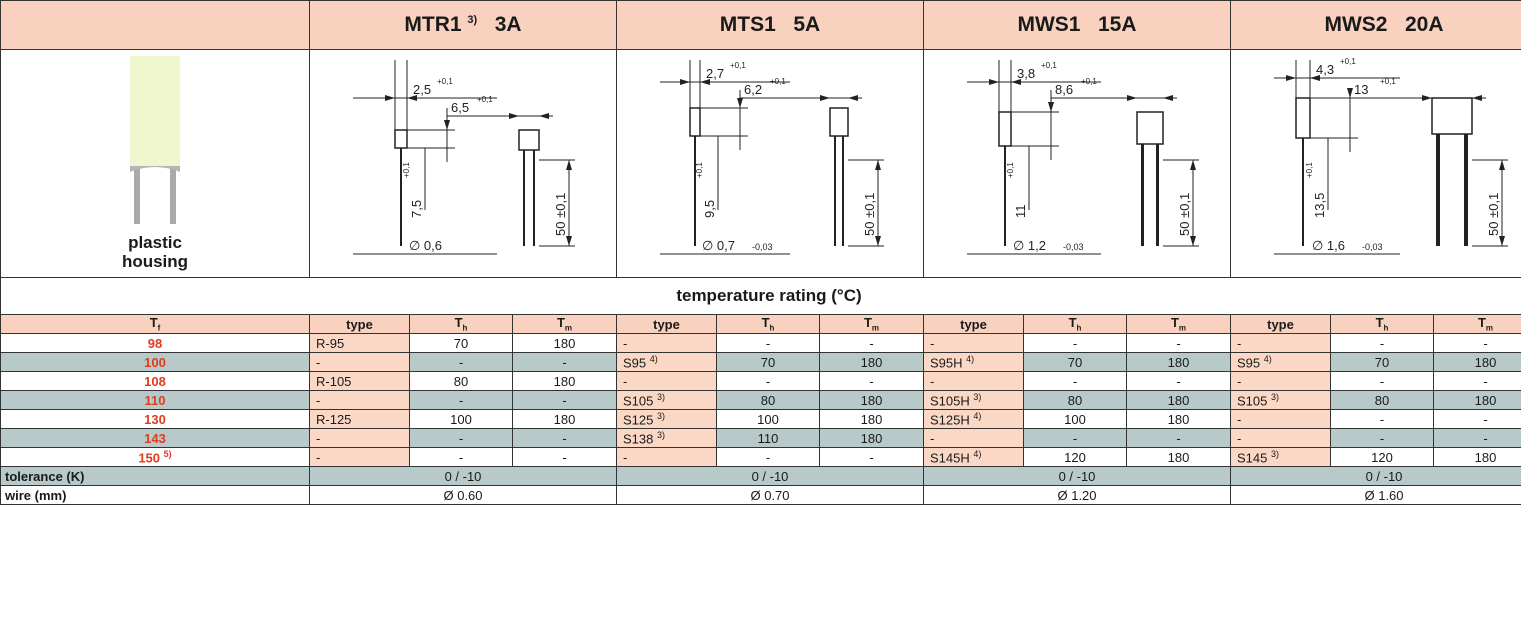  Describe the element at coordinates (155, 381) in the screenshot. I see `tf-cell: 108` at that location.